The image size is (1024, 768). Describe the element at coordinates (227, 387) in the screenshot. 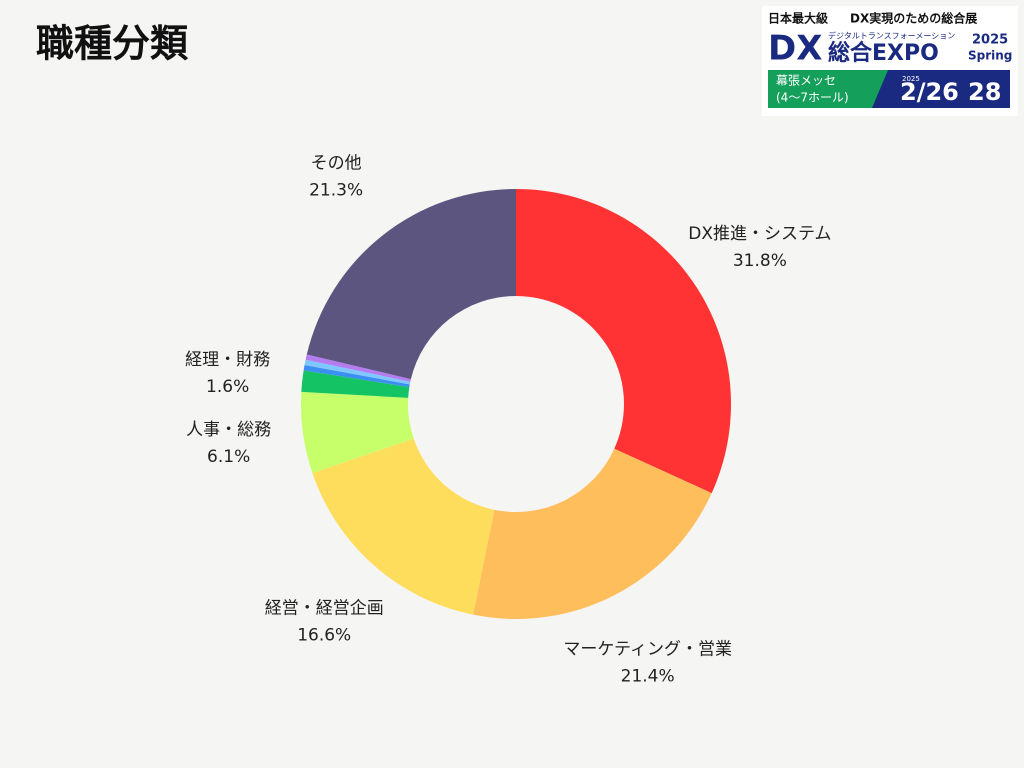

I see `slice-value-label: 1.6%` at that location.